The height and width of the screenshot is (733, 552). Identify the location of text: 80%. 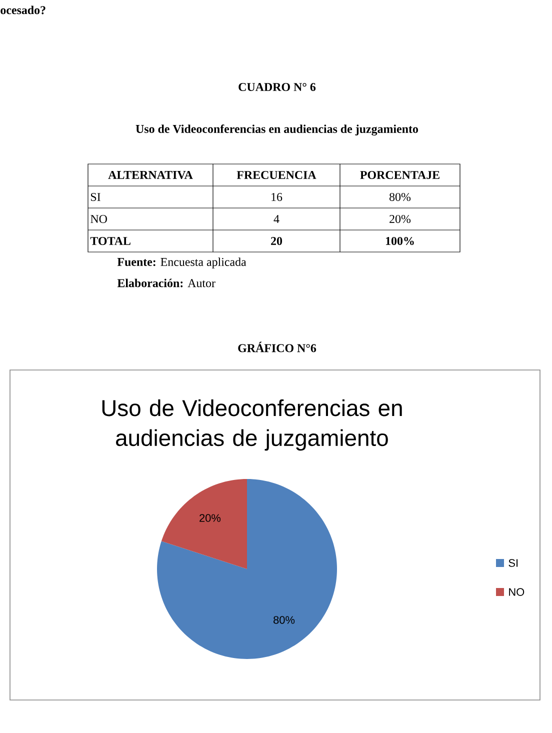
(400, 197).